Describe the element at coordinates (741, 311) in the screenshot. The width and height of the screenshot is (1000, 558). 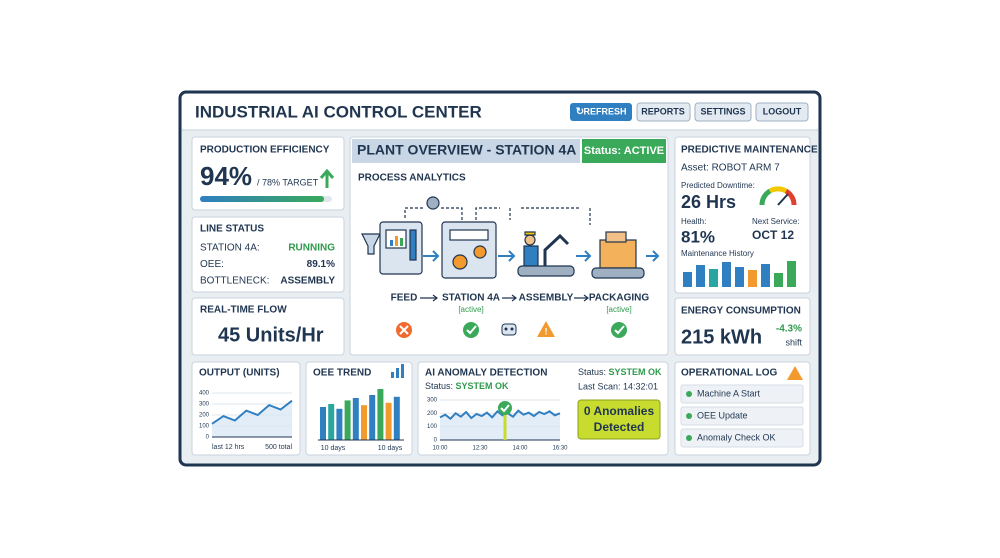
I see `panel-title: ENERGY CONSUMPTION` at that location.